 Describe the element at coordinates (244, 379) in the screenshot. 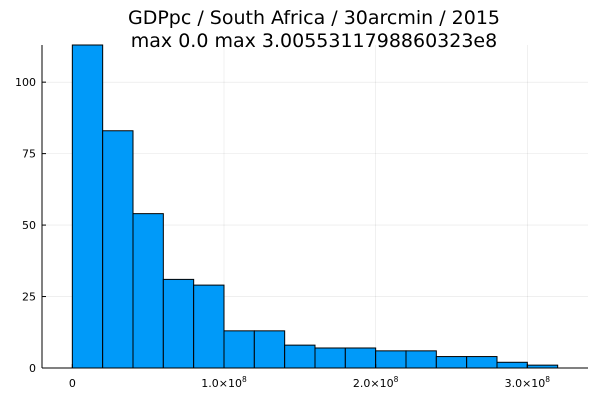

I see `x-tick-exponent-1: 8` at that location.